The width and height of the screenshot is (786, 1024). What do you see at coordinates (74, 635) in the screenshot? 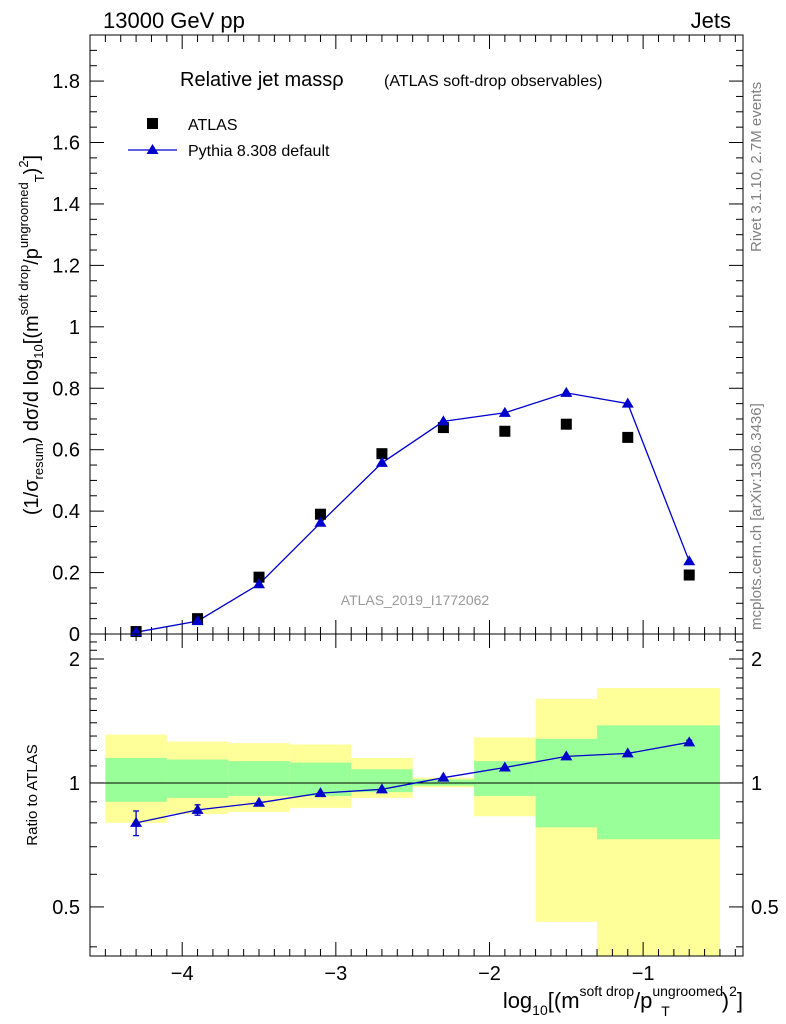
I see `main-y-tick-label: 0` at bounding box center [74, 635].